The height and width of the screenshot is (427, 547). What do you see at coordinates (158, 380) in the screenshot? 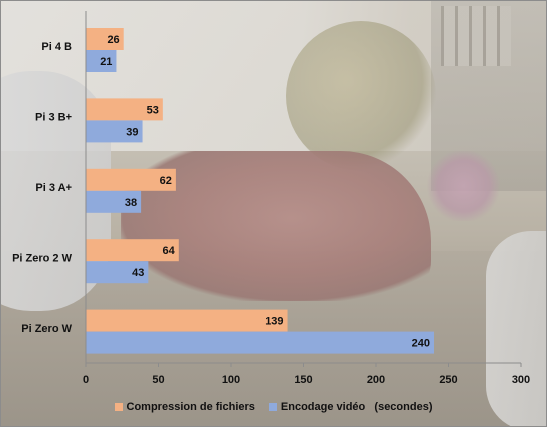
I see `x-tick-label-50: 50` at bounding box center [158, 380].